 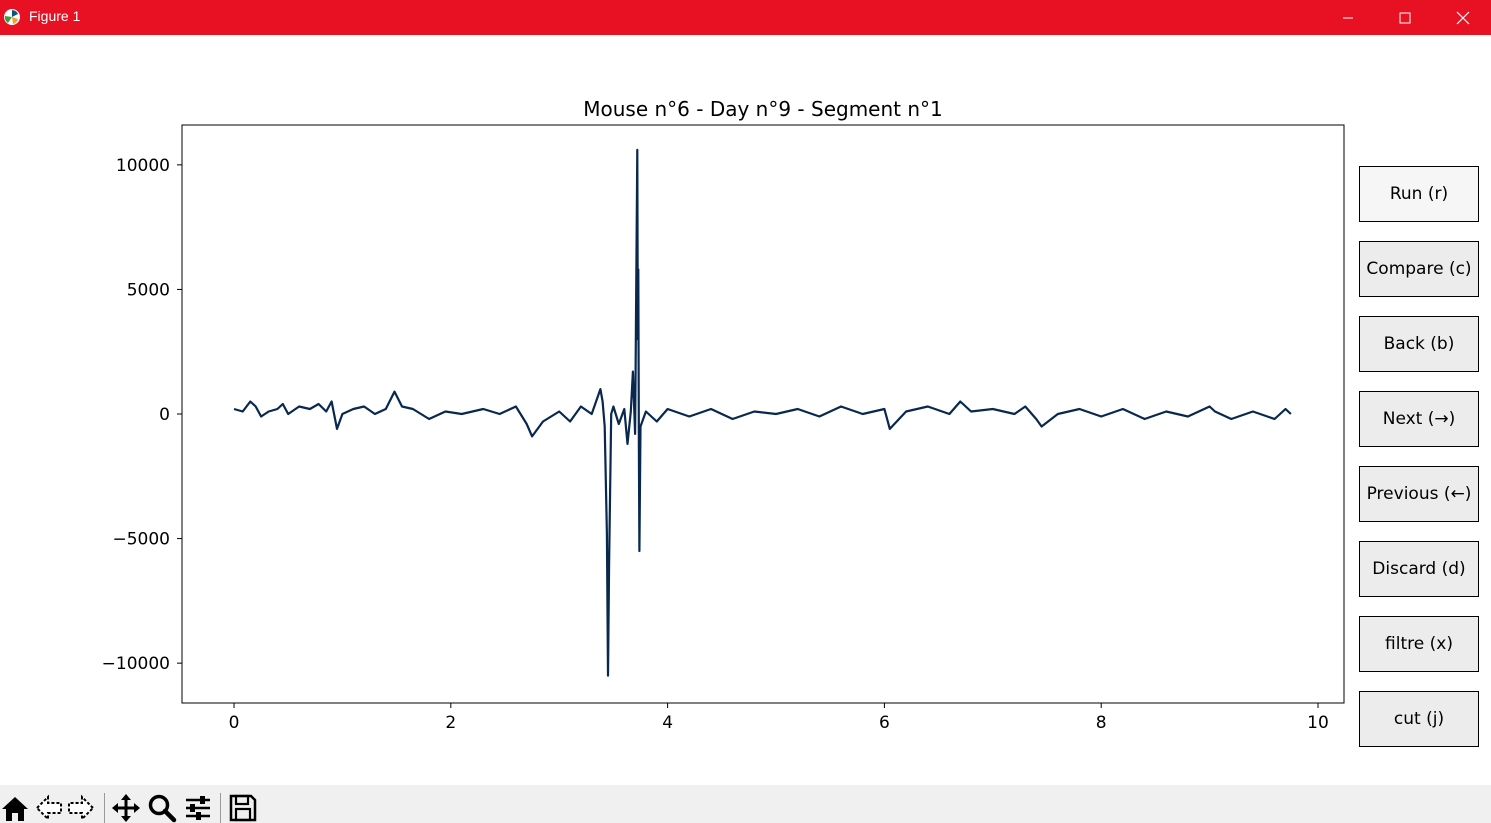 What do you see at coordinates (1419, 494) in the screenshot?
I see `previous-button: Previous (←)` at bounding box center [1419, 494].